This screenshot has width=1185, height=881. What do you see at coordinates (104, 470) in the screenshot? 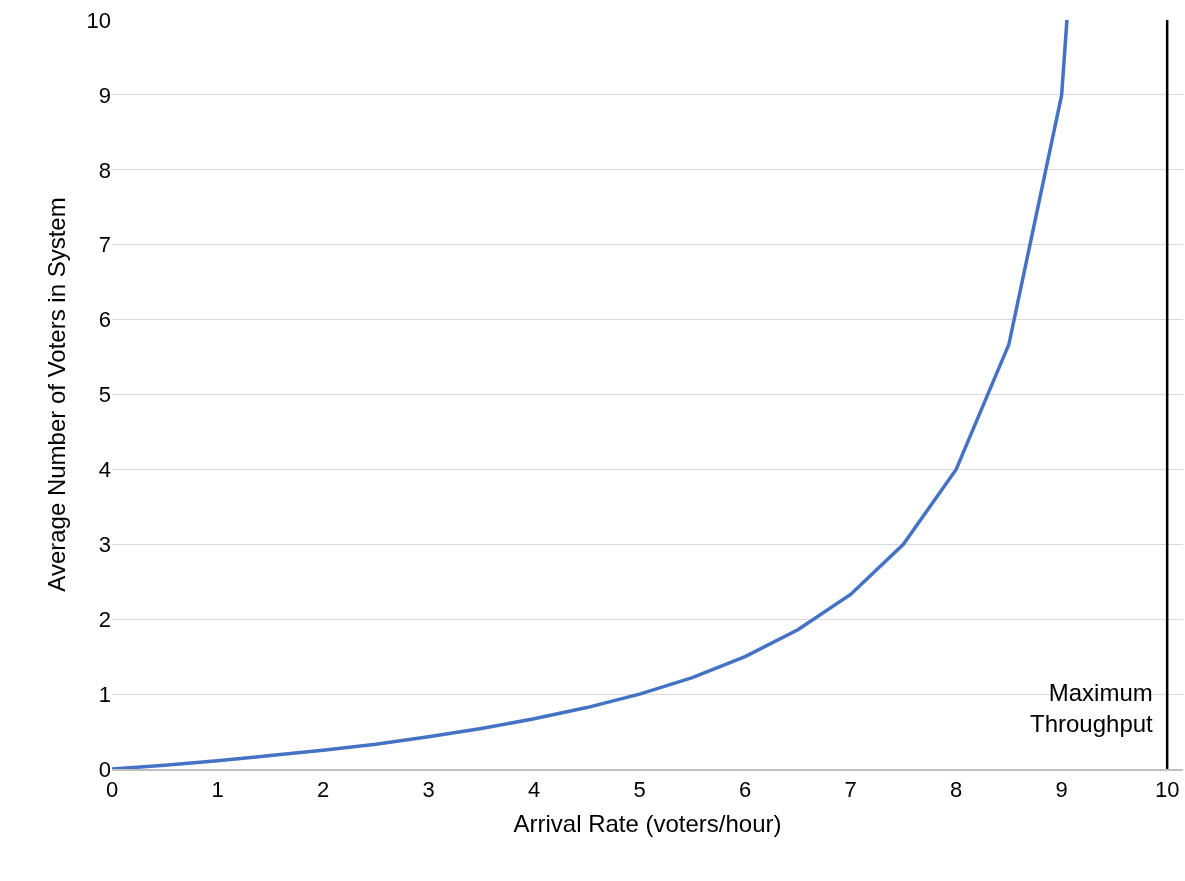
I see `y-tick-label: 4` at bounding box center [104, 470].